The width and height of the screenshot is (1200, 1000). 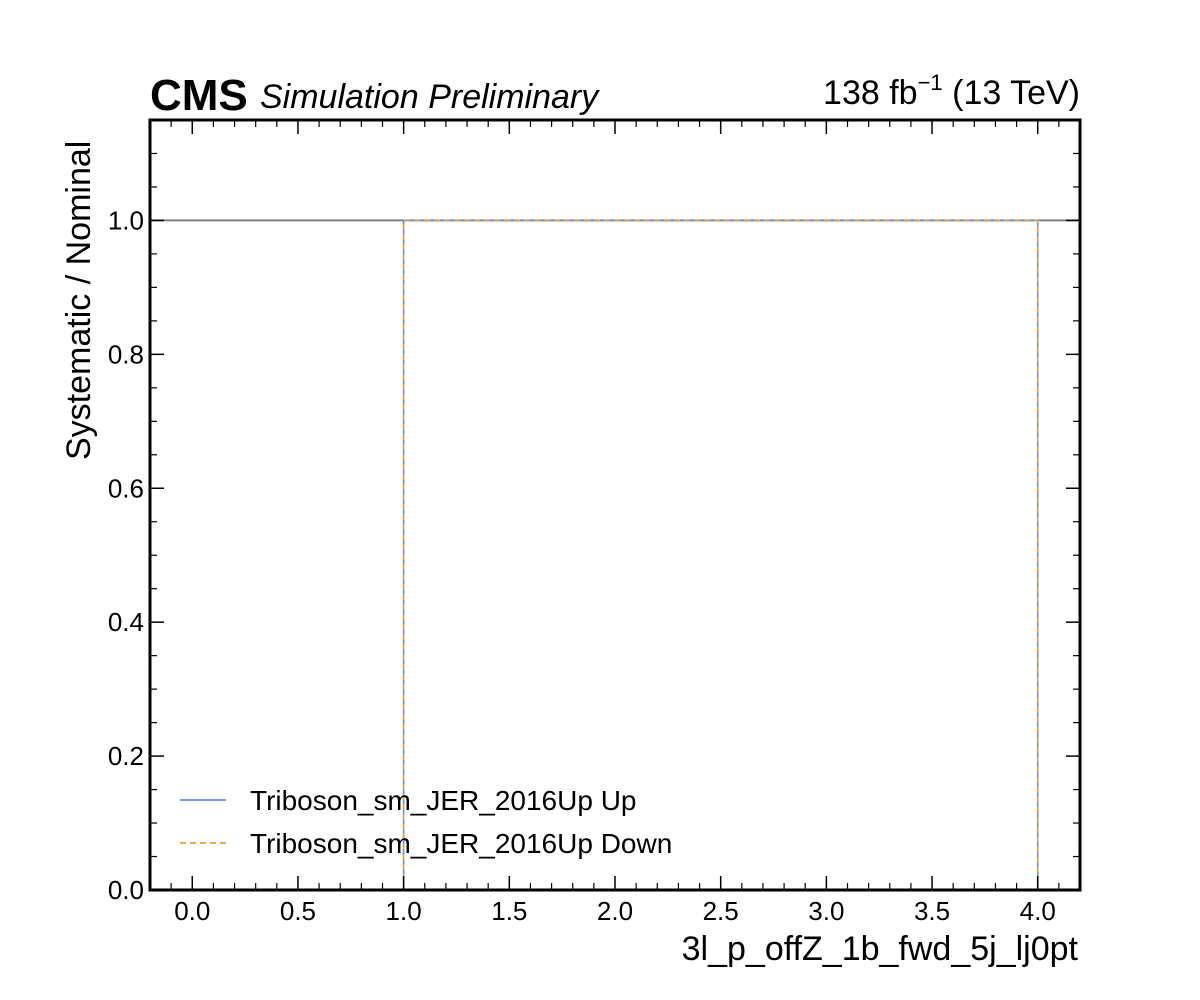 What do you see at coordinates (721, 911) in the screenshot?
I see `x-tick-label: 2.5` at bounding box center [721, 911].